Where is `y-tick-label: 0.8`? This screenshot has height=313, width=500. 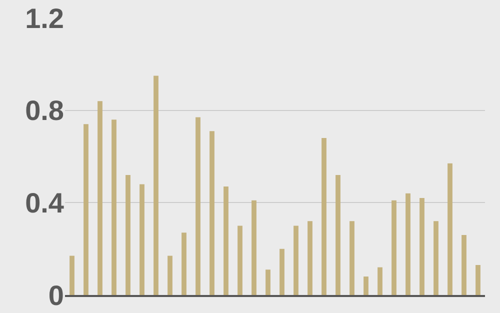
y-tick-label: 0.8 is located at coordinates (44, 110).